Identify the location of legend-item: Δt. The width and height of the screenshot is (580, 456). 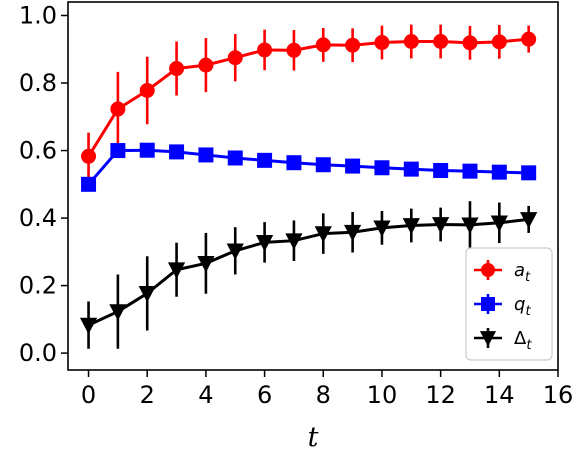
(503, 340).